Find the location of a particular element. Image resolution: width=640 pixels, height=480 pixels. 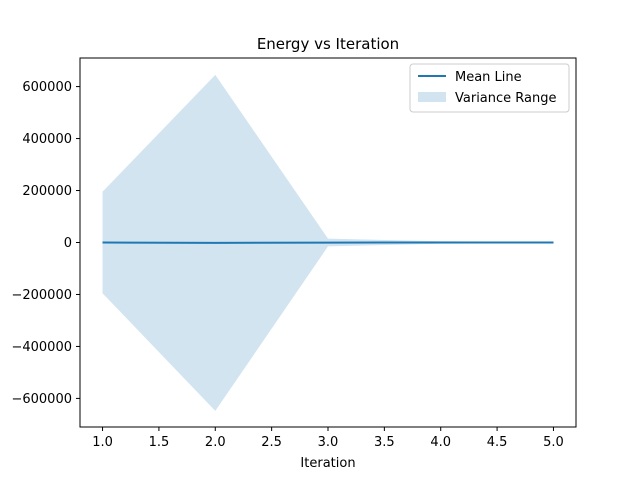

x-axis: 1.0 1.5 2.0 2.5 3.0 3.5 4.0 4.5 5.0 is located at coordinates (328, 438).